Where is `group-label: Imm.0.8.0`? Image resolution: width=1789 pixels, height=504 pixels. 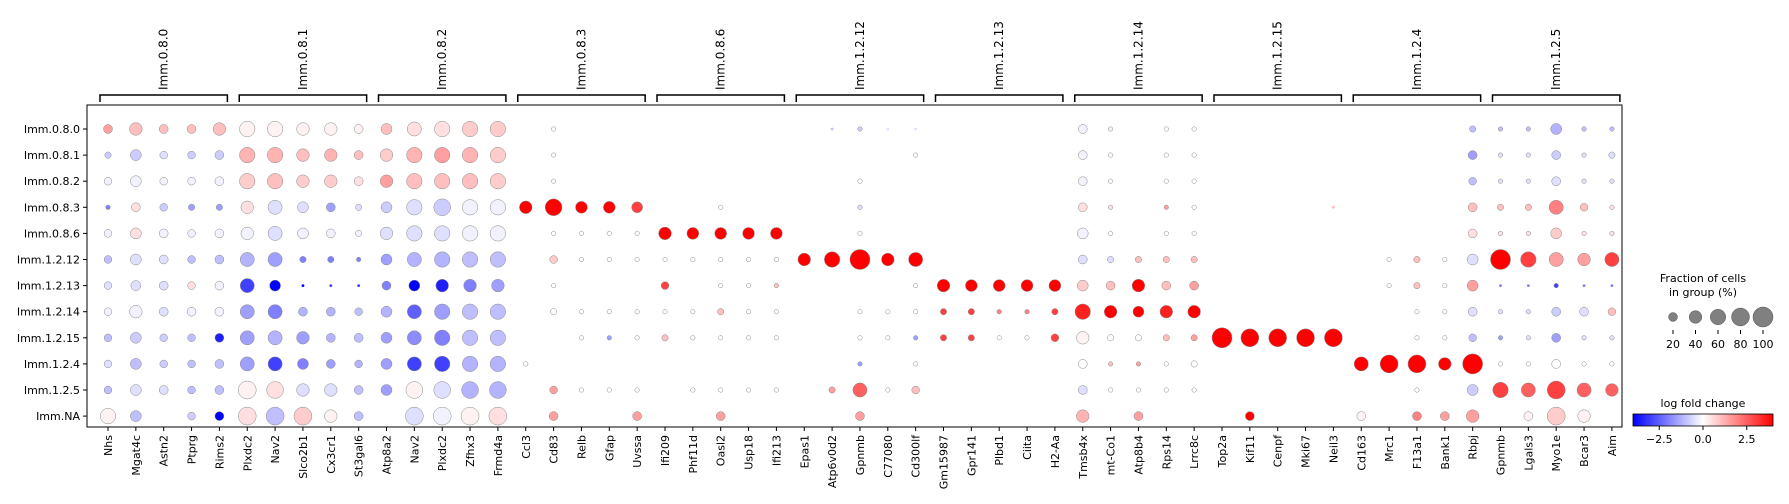
group-label: Imm.0.8.0 is located at coordinates (164, 59).